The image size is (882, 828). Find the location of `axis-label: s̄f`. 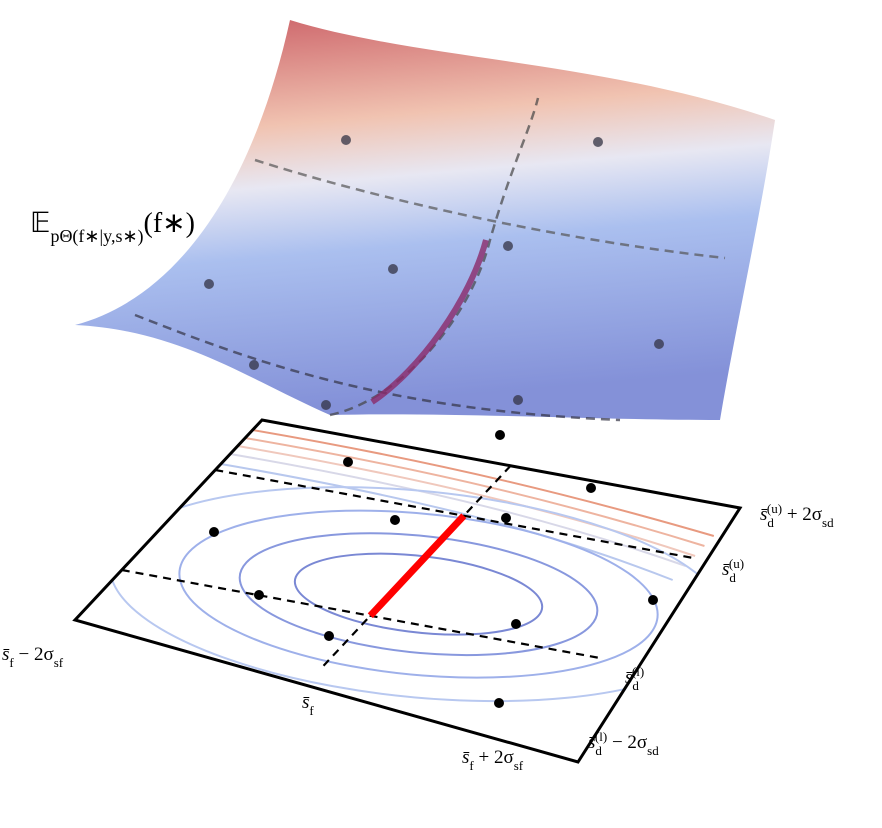

axis-label: s̄f is located at coordinates (308, 705).